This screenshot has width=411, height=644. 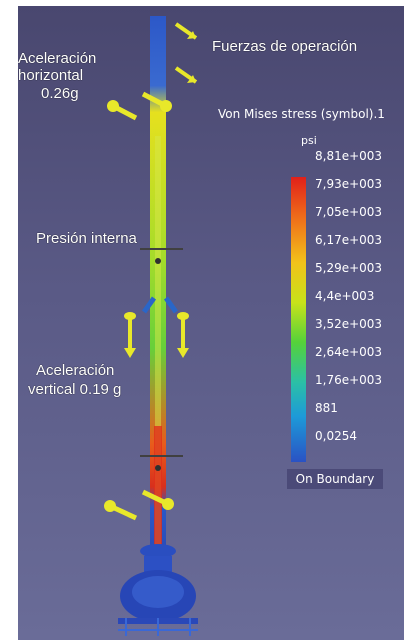 What do you see at coordinates (156, 327) in the screenshot?
I see `vertical-acceleration-arrows` at bounding box center [156, 327].